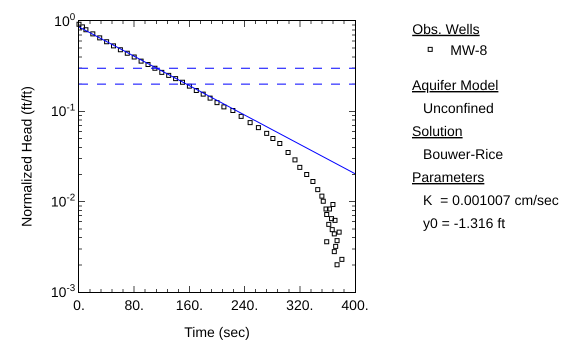 The image size is (578, 350). I want to click on text: Aquifer Model, so click(455, 85).